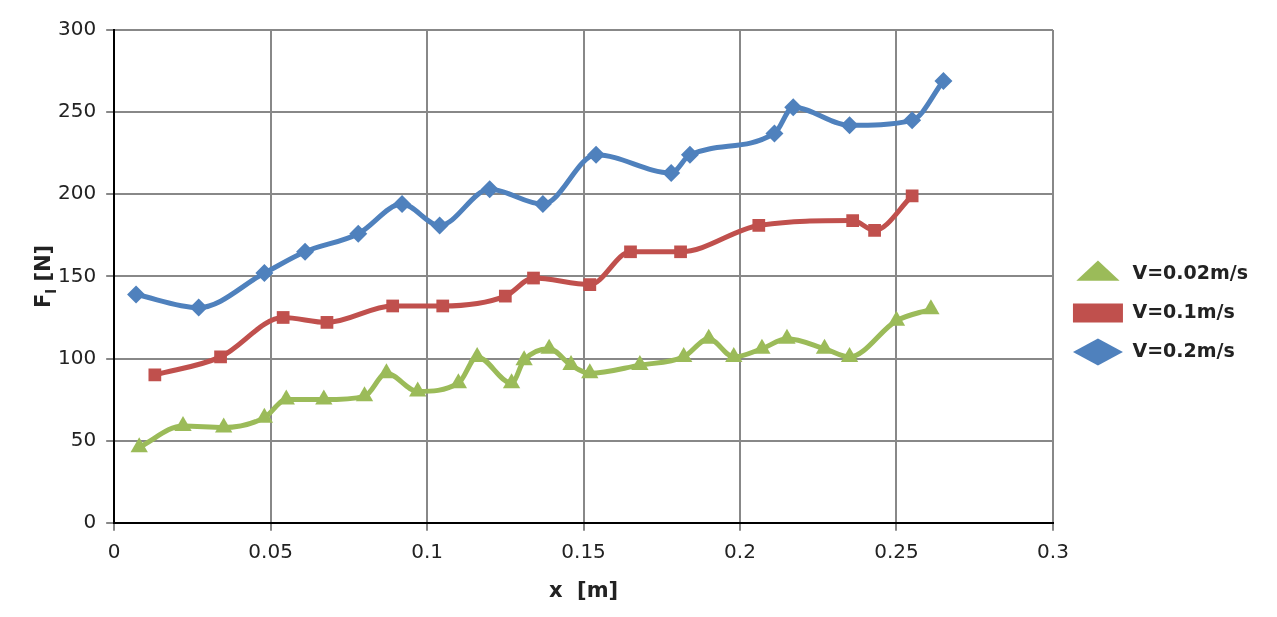 This screenshot has height=617, width=1277. I want to click on legend-label: V=0.02m/s, so click(1190, 271).